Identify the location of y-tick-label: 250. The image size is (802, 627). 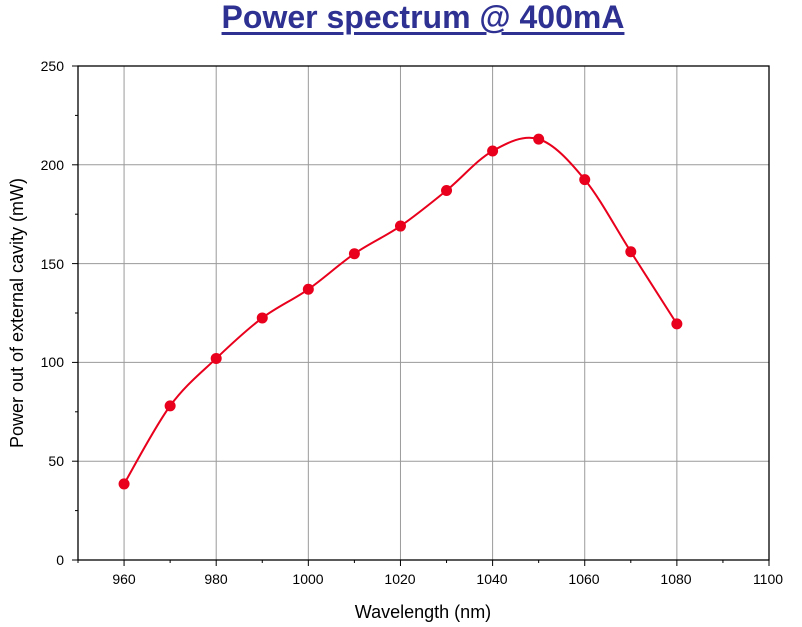
(53, 66).